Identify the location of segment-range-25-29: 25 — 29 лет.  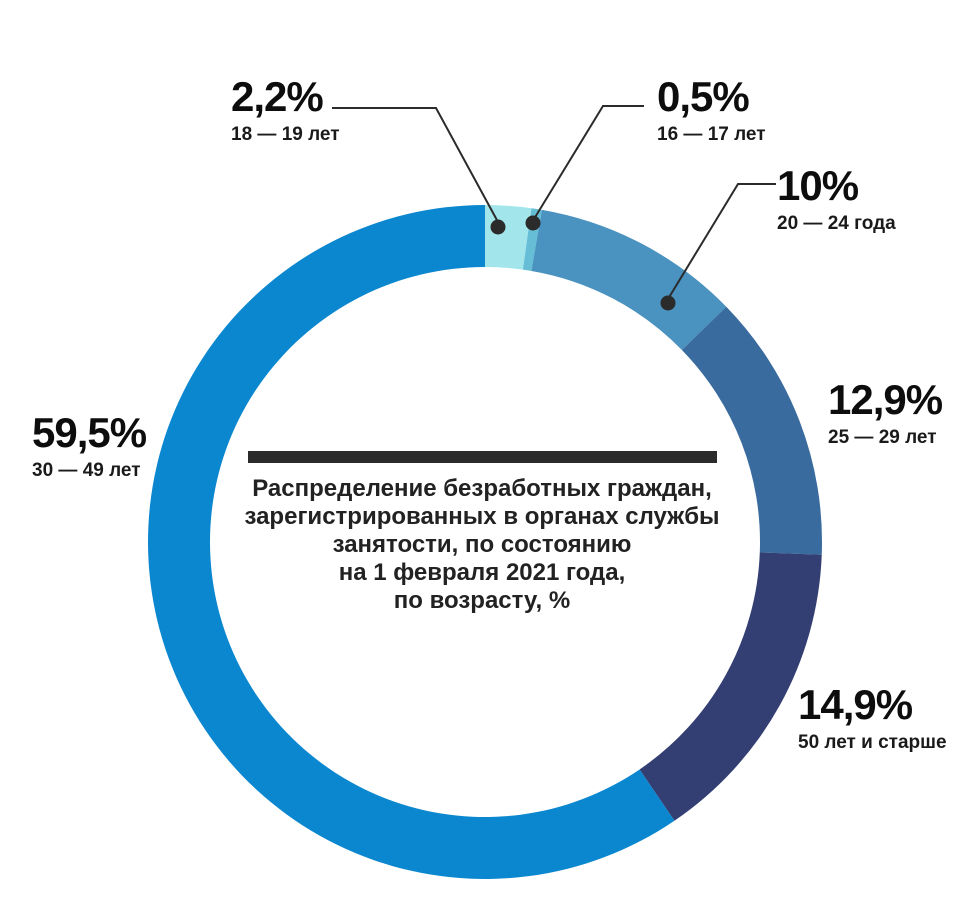
(882, 437).